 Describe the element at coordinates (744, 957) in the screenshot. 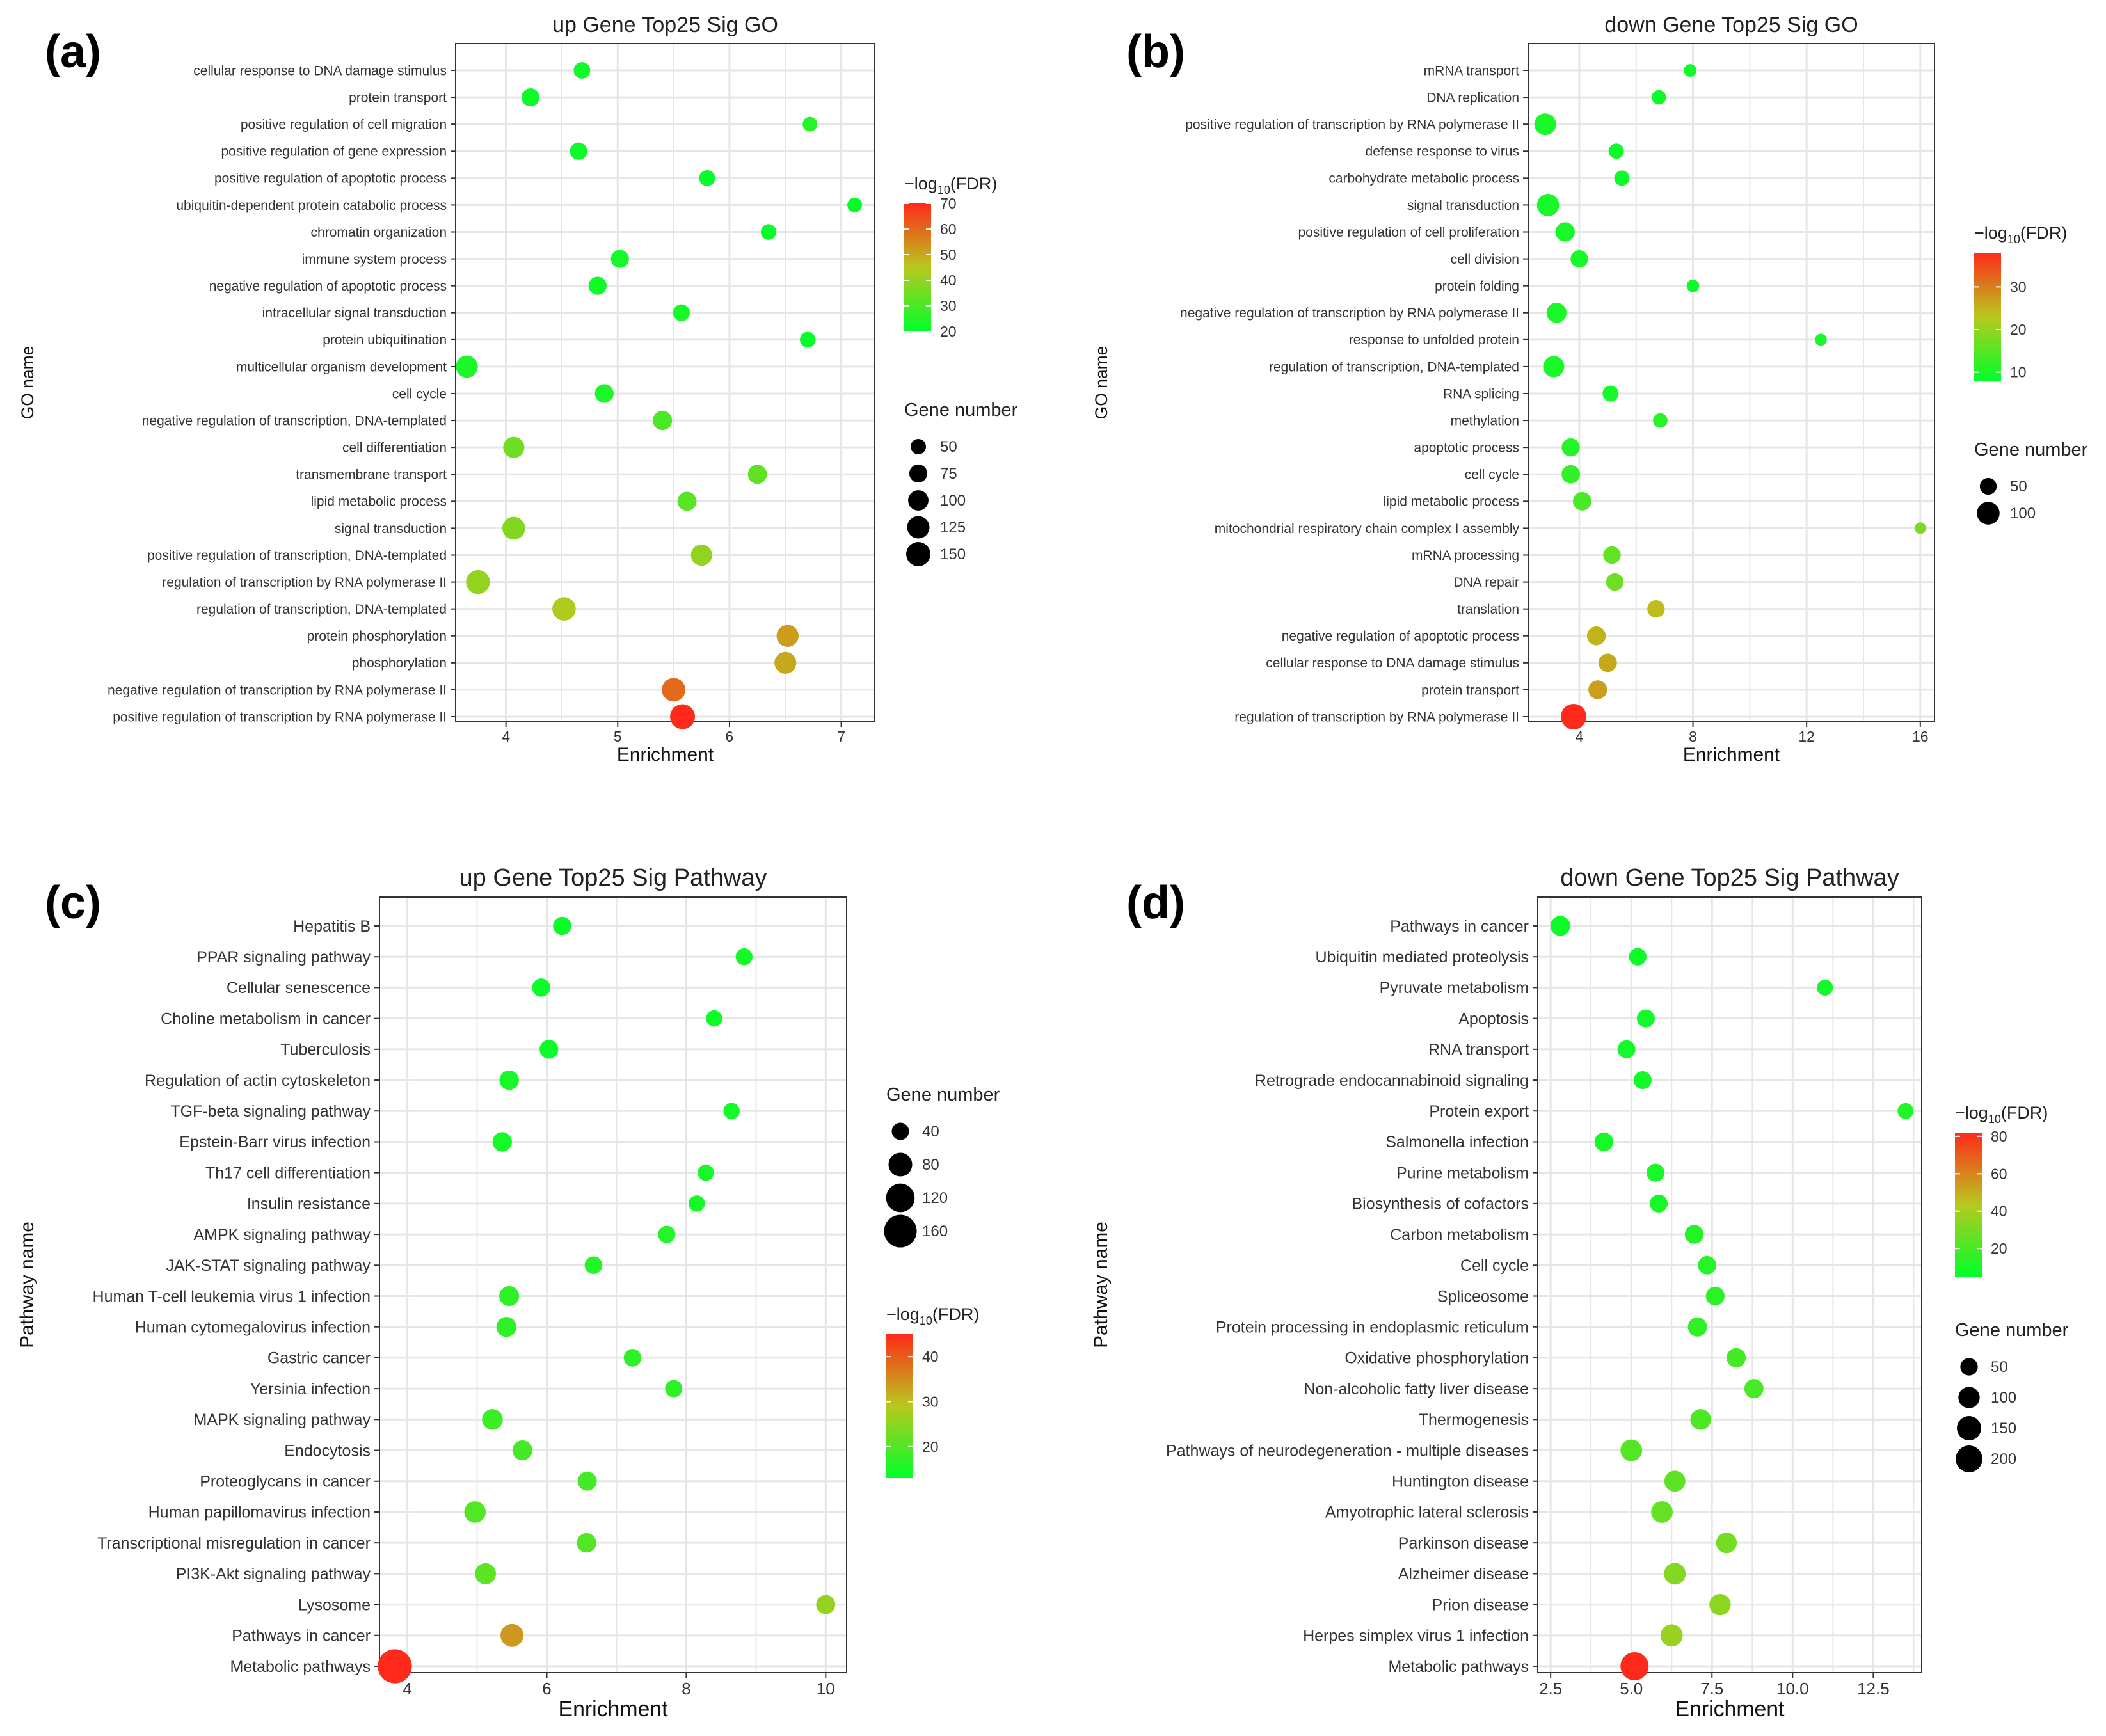

I see `data-point-ppar-signaling-pathway` at that location.